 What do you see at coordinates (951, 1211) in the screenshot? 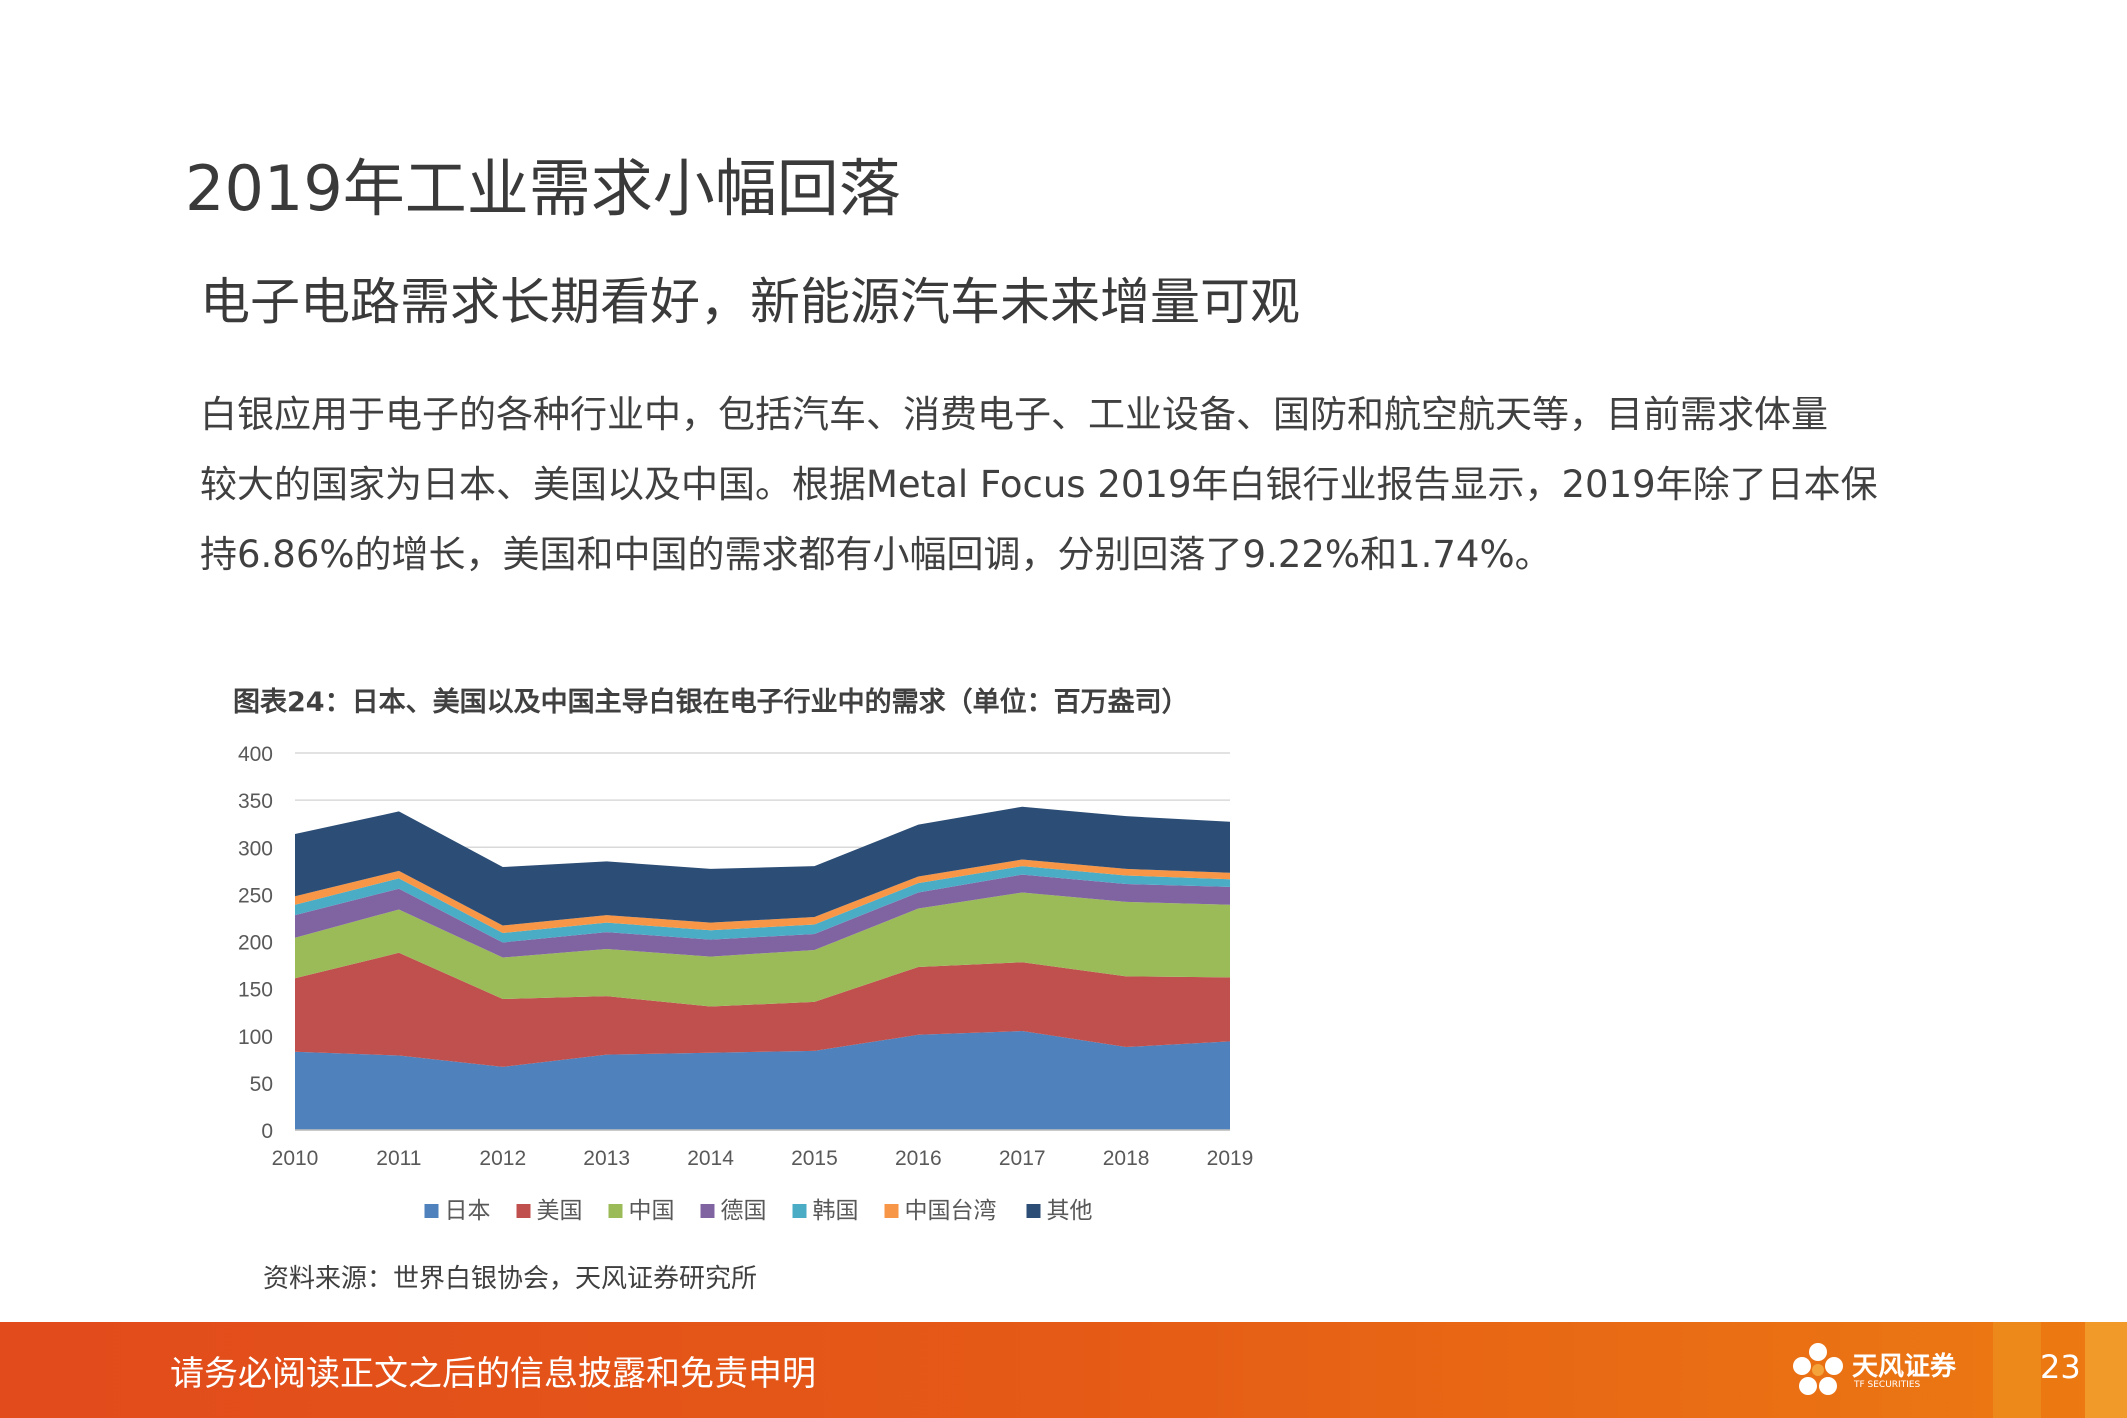
I see `legend-label: 中国台湾` at bounding box center [951, 1211].